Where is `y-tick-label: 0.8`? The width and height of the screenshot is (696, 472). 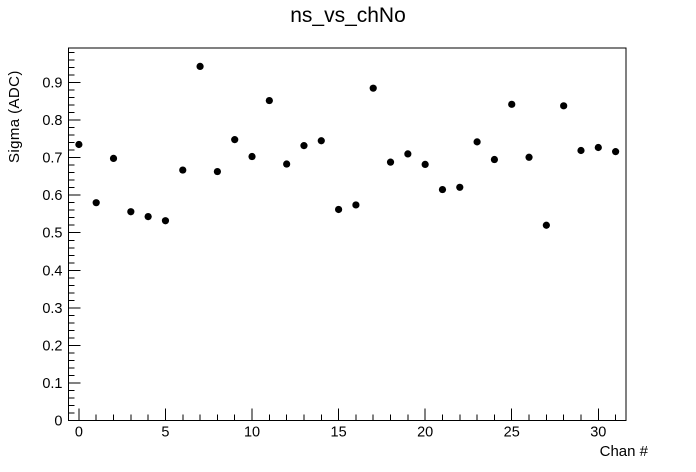 y-tick-label: 0.8 is located at coordinates (52, 121).